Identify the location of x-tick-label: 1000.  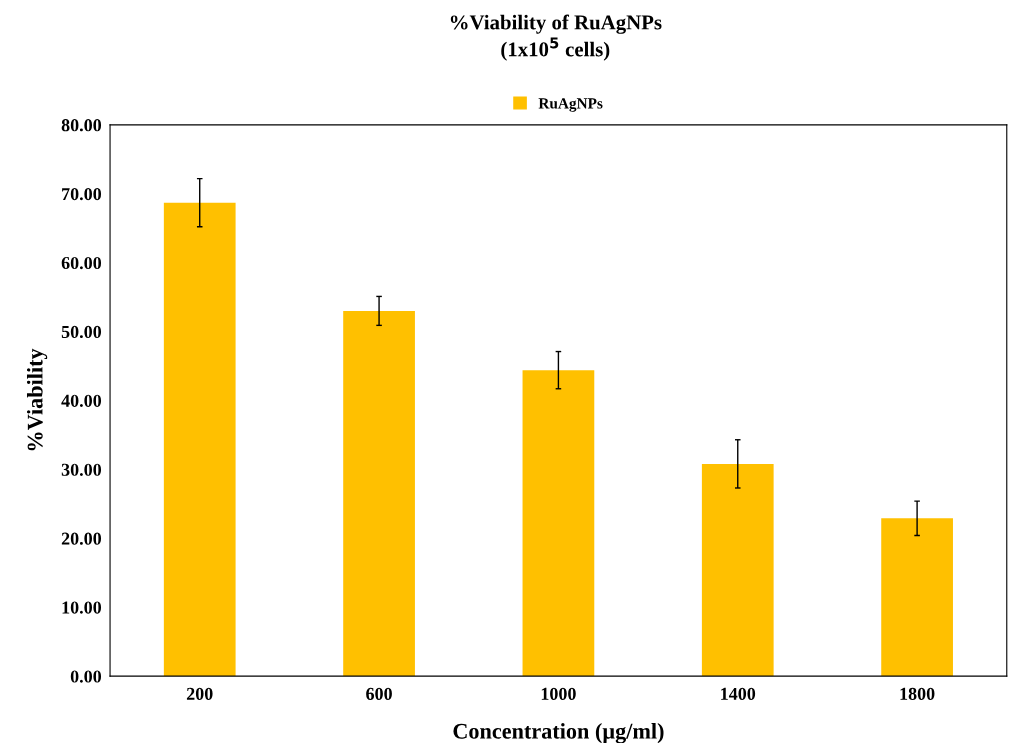
(558, 693).